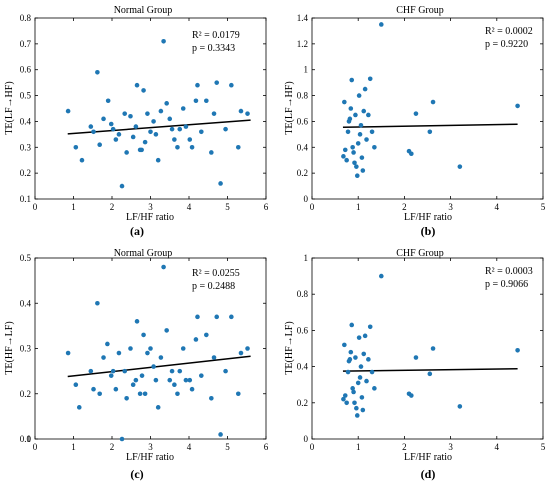  I want to click on panel-label: (a), so click(137, 231).